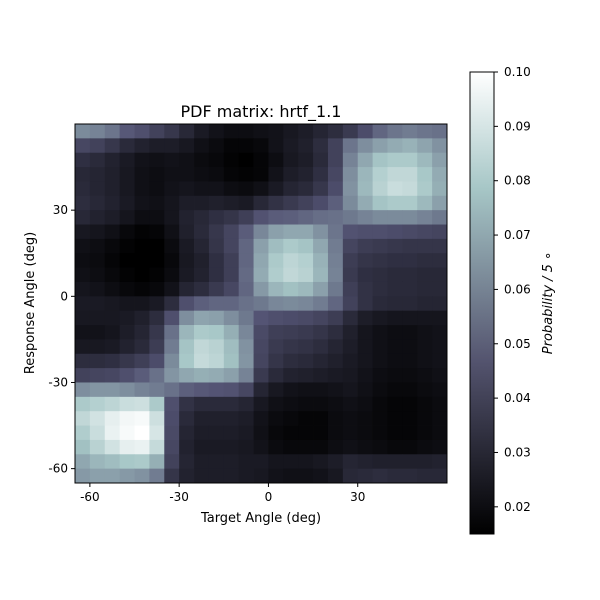 The height and width of the screenshot is (600, 600). What do you see at coordinates (517, 235) in the screenshot?
I see `colorbar-tick-label: 0.07` at bounding box center [517, 235].